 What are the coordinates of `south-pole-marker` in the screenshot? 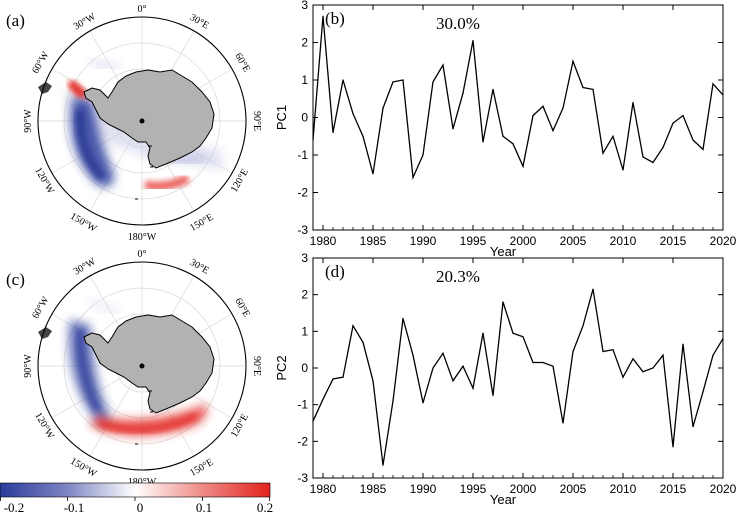 It's located at (142, 121).